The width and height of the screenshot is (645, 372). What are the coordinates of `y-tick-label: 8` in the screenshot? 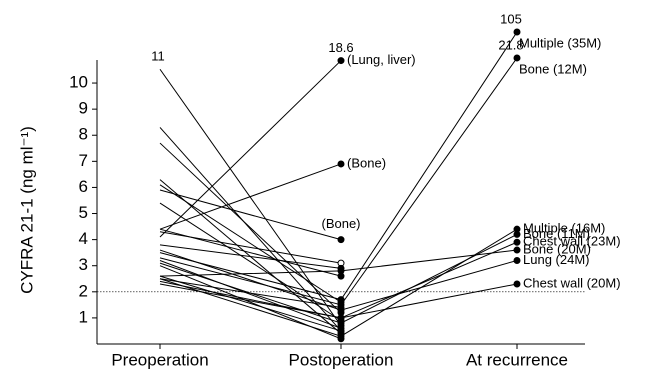 It's located at (83, 134).